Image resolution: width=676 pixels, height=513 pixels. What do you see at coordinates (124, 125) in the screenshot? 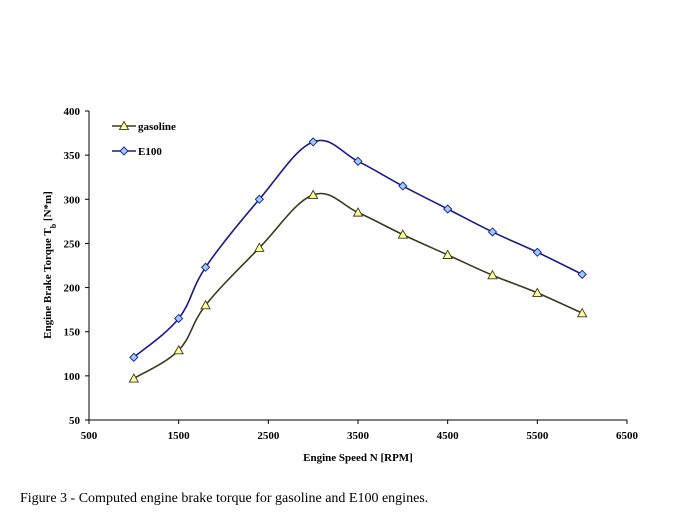
I see `legend-marker-gasoline` at bounding box center [124, 125].